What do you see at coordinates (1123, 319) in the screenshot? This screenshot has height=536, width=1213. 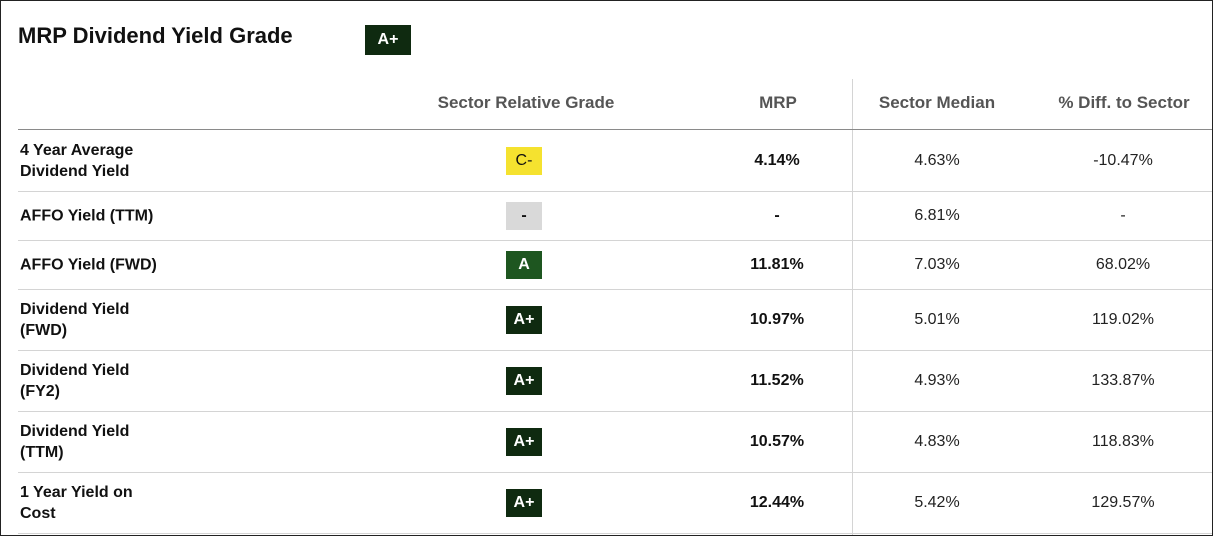 I see `diff-value: 119.02%` at bounding box center [1123, 319].